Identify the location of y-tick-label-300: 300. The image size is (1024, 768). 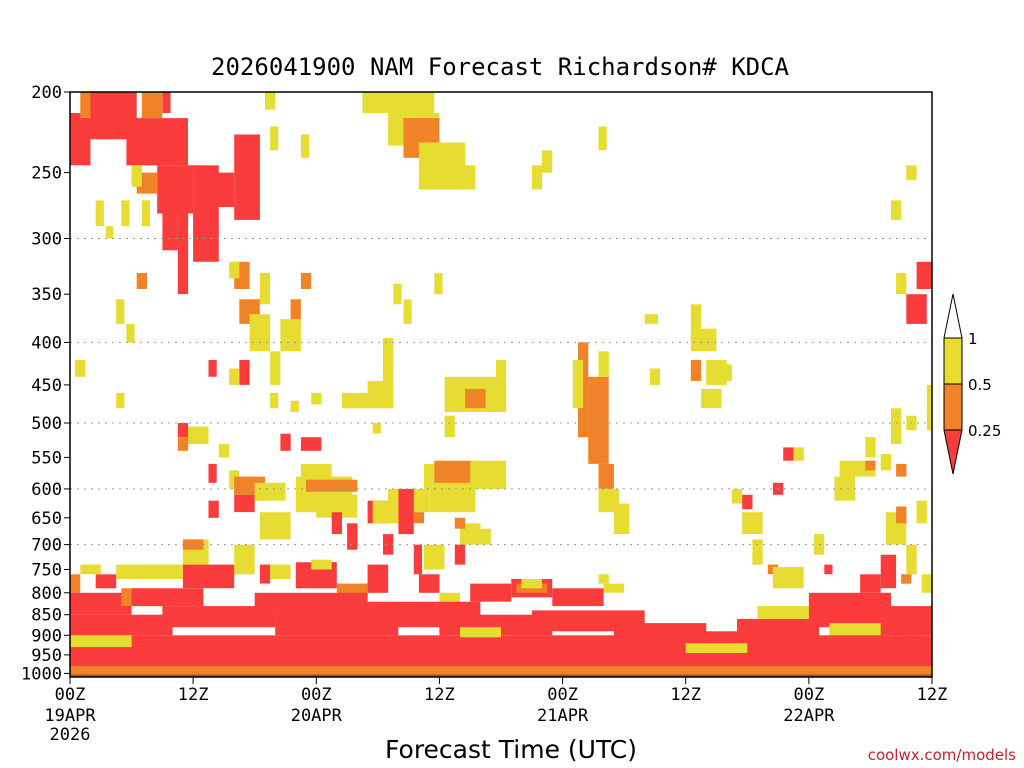
(46, 240).